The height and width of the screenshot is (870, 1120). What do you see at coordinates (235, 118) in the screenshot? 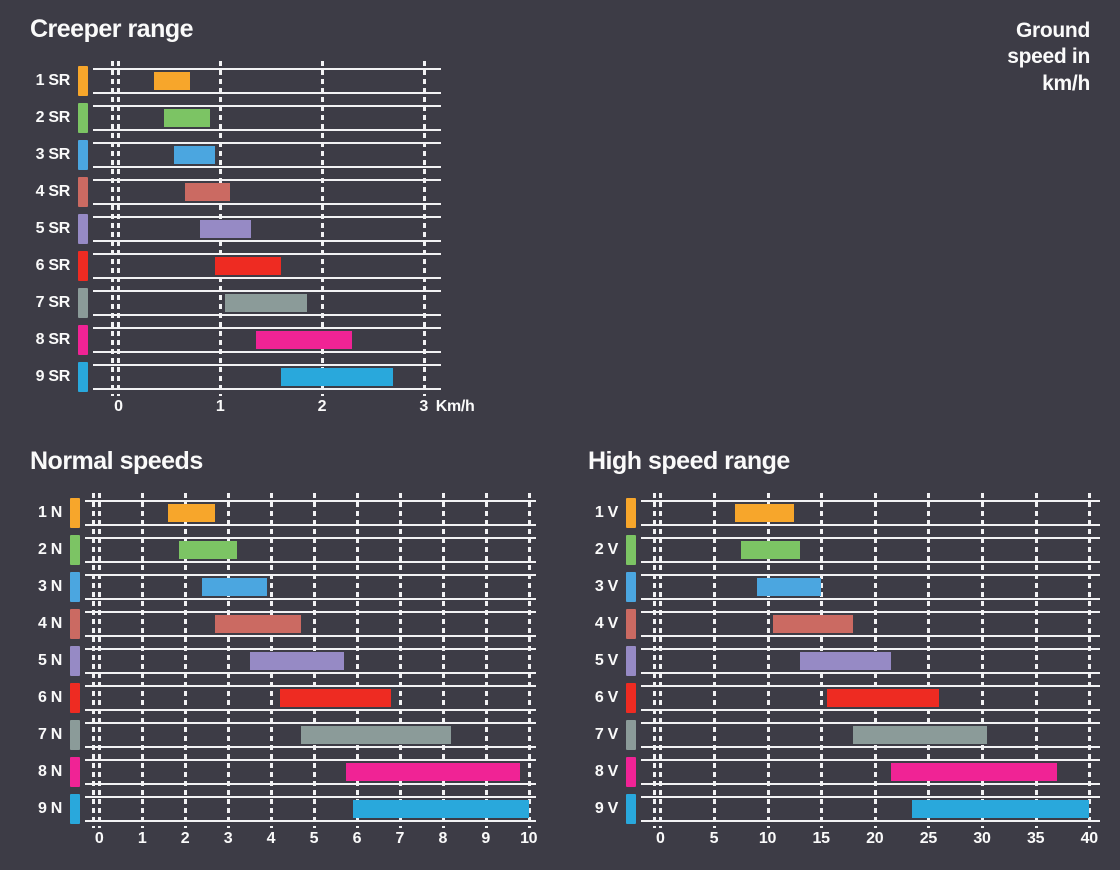
I see `gear-row: 2 SR` at bounding box center [235, 118].